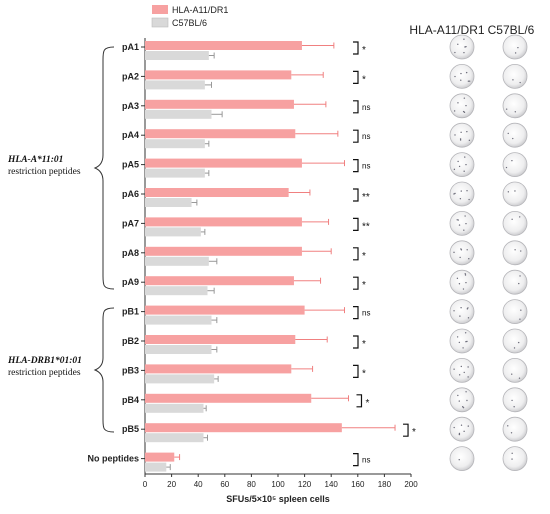 This screenshot has height=514, width=550. Describe the element at coordinates (130, 253) in the screenshot. I see `category-label: pA8` at that location.